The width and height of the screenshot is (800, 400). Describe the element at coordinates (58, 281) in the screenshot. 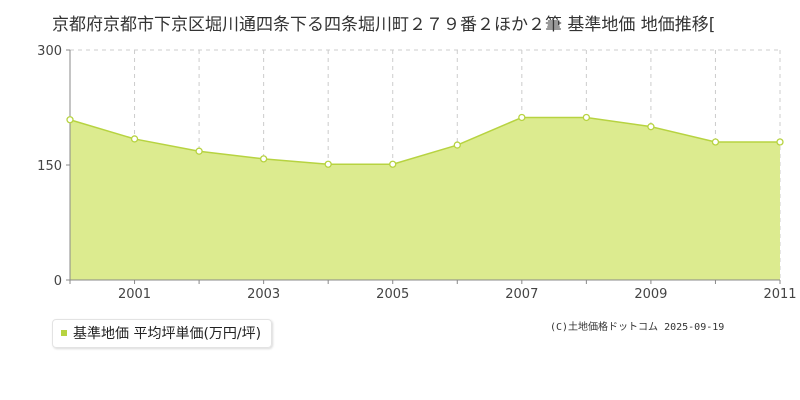

I see `y-tick-label: 0` at that location.